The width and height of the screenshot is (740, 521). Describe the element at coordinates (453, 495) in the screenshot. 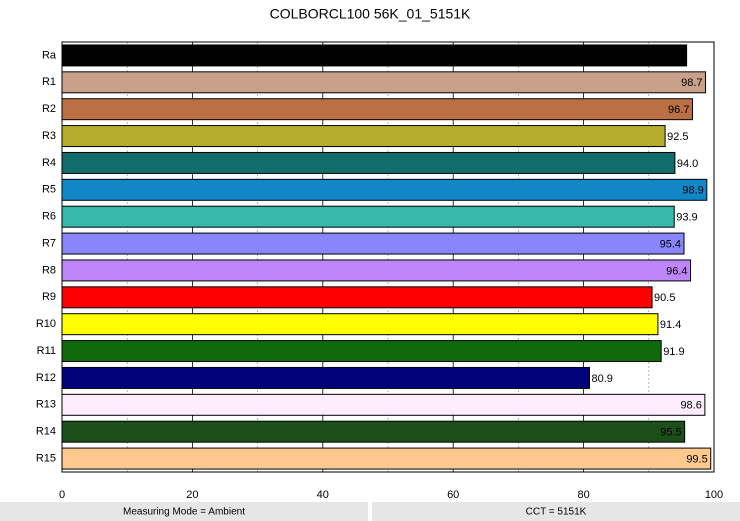

I see `x-tick-label: 60` at that location.